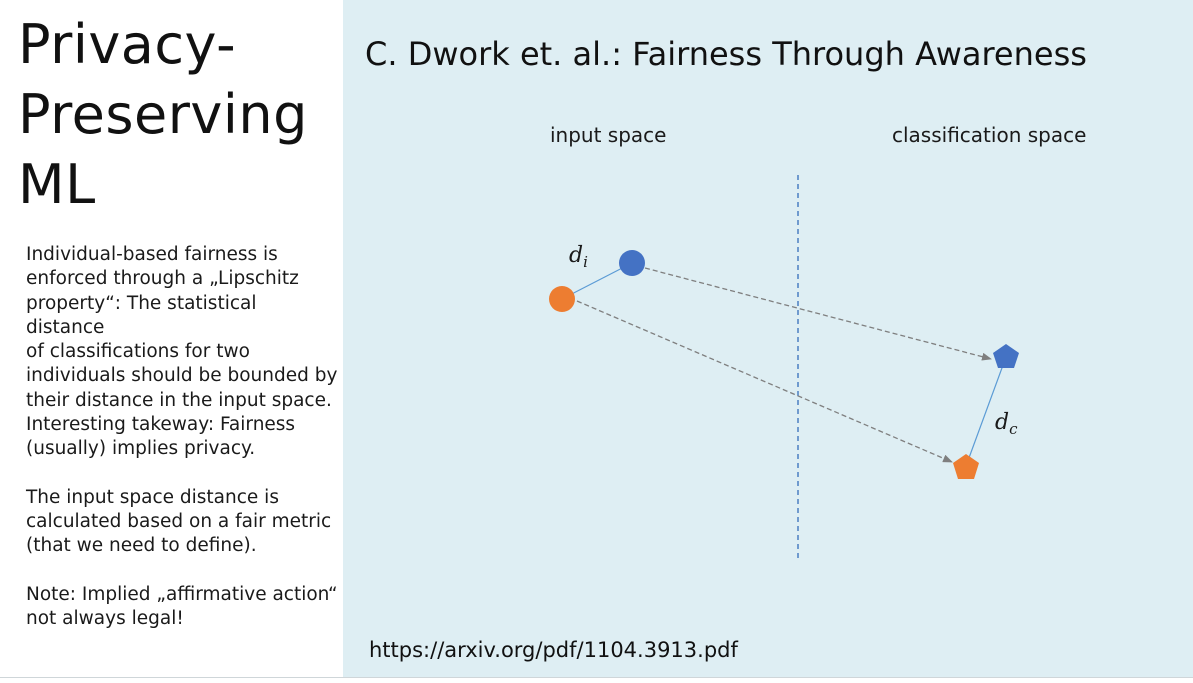 The height and width of the screenshot is (683, 1193). What do you see at coordinates (553, 650) in the screenshot?
I see `paper-link: https://arxiv.org/pdf/1104.3913.pdf` at bounding box center [553, 650].